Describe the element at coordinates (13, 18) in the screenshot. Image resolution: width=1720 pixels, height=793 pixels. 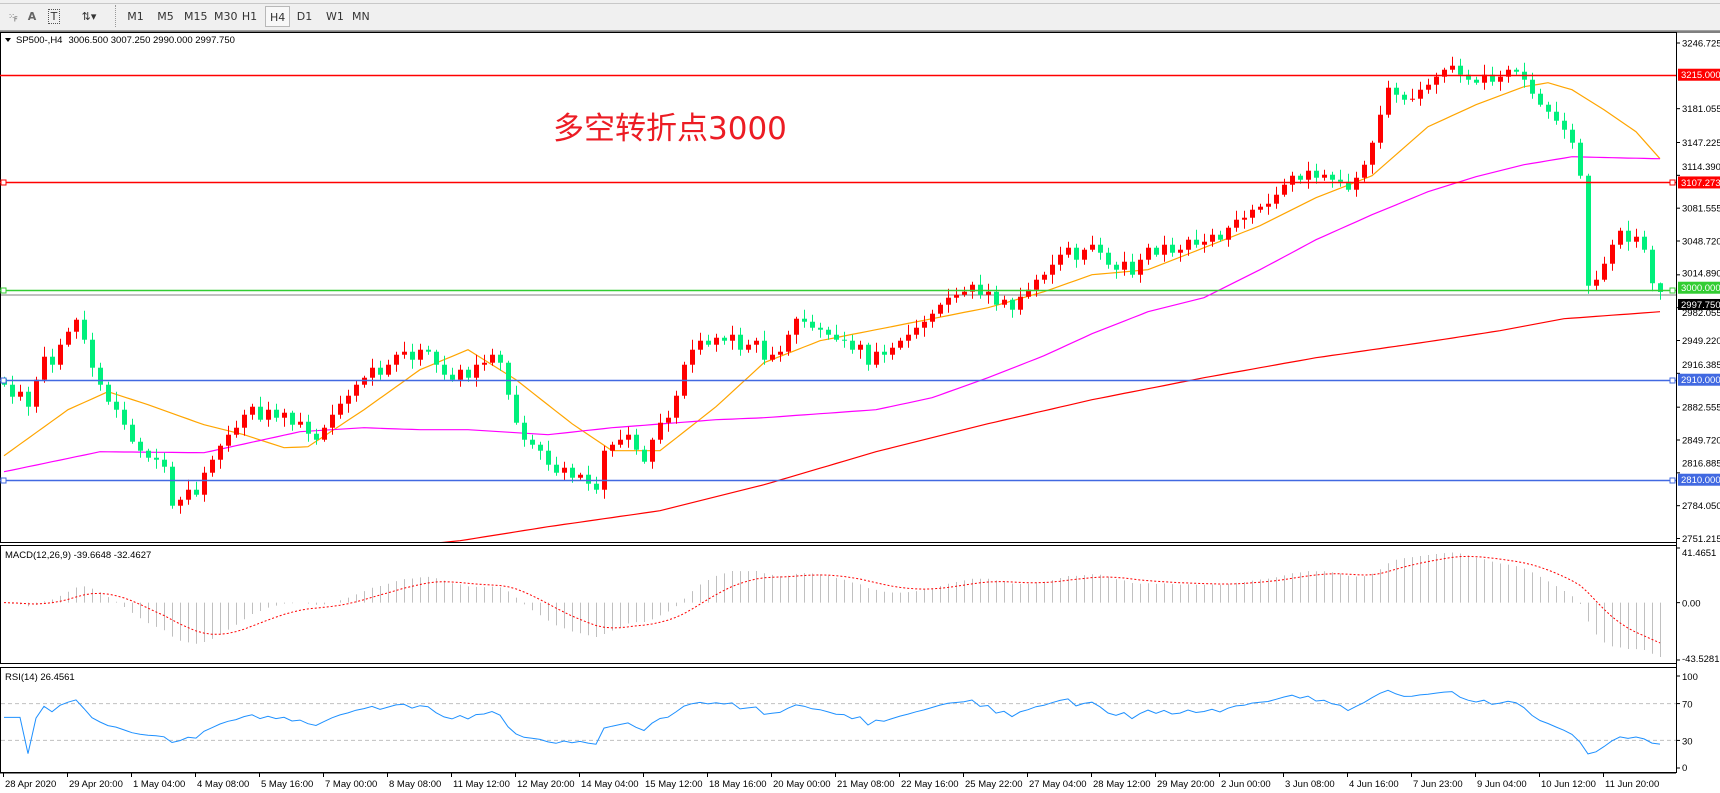
I see `grid-tool-icon: ⁙F` at that location.